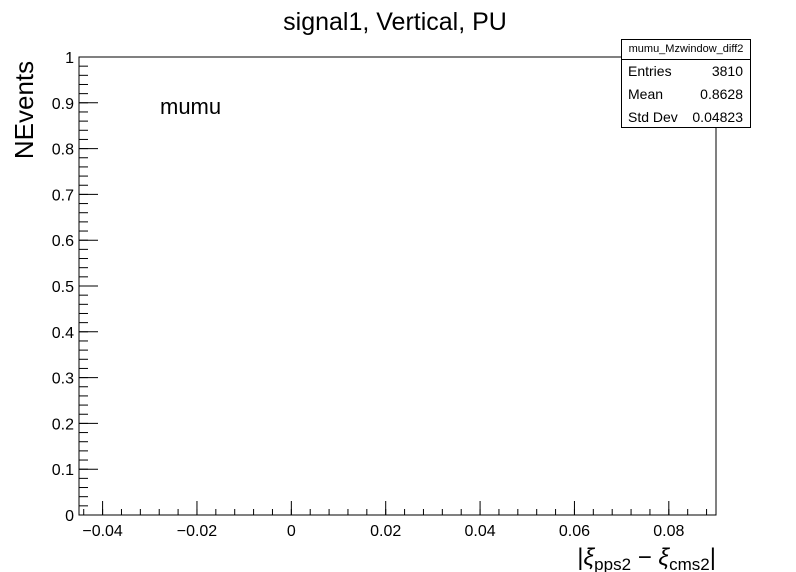 The height and width of the screenshot is (572, 796). What do you see at coordinates (686, 71) in the screenshot?
I see `stats-row-entries: Entries 3810` at bounding box center [686, 71].